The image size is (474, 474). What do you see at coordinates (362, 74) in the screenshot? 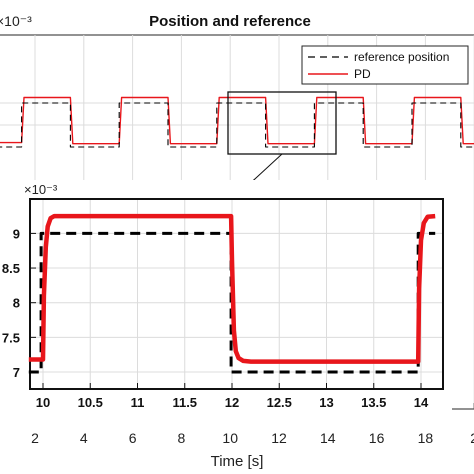
I see `legend-label-pd: PD` at bounding box center [362, 74].